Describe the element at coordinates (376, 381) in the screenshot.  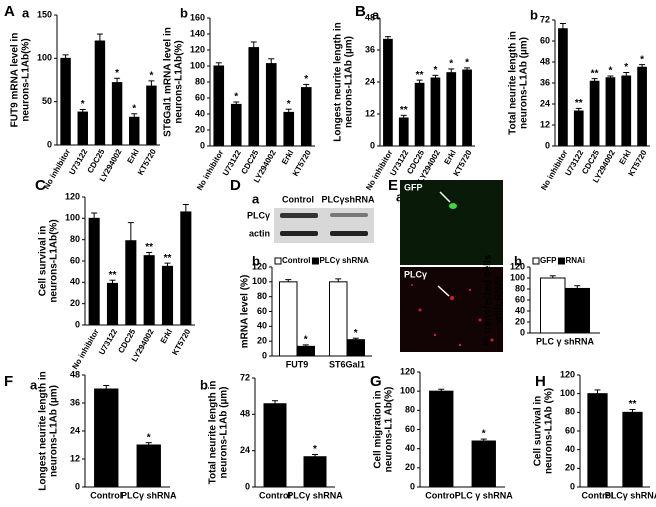
I see `section-label: G` at that location.